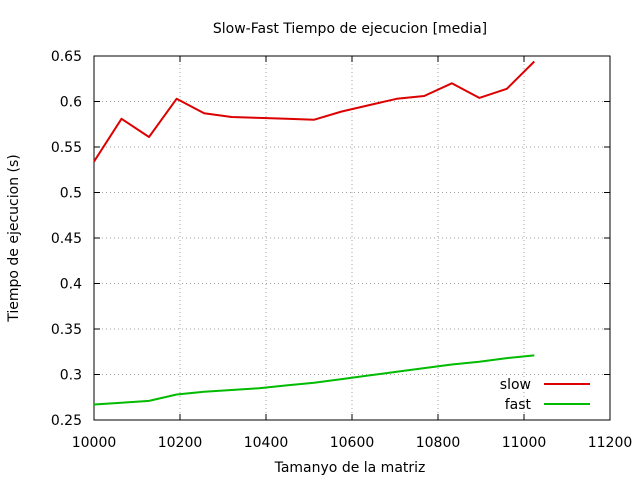 This screenshot has width=640, height=480. I want to click on x-tick-label: 11200, so click(610, 443).